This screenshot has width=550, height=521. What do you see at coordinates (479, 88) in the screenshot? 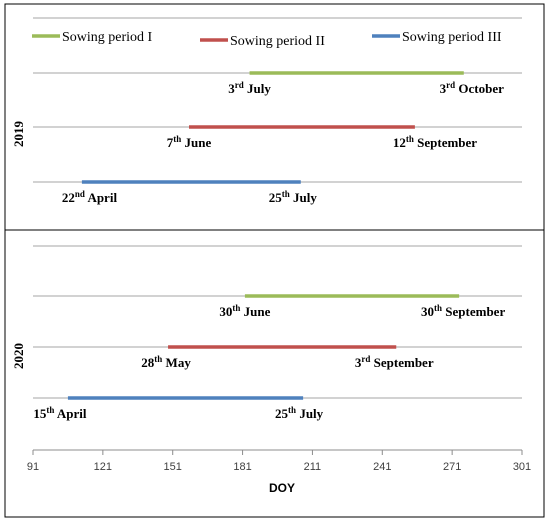
I see `date-month: October` at bounding box center [479, 88].